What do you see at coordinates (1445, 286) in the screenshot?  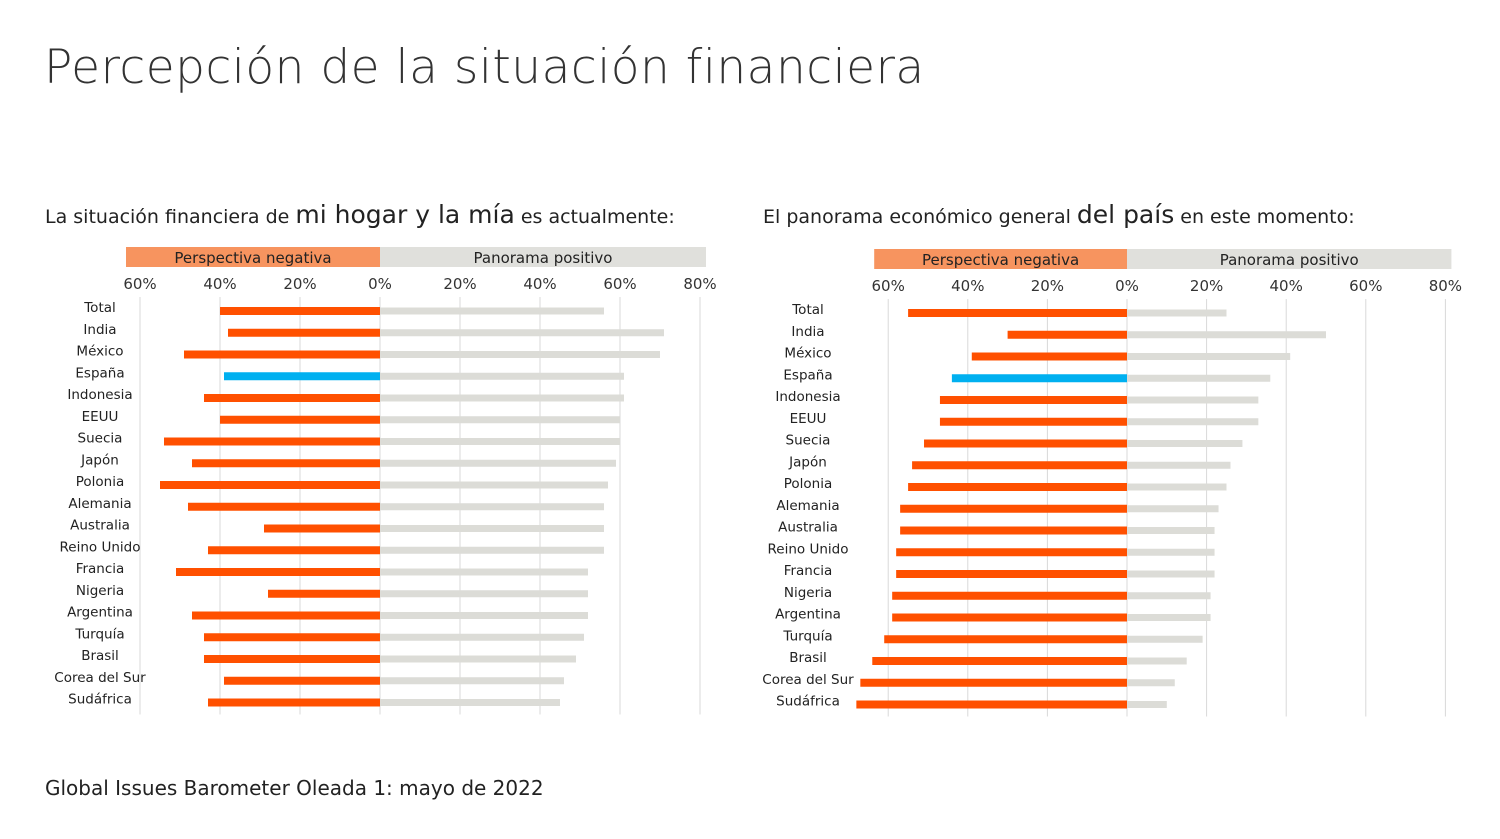 I see `x-tick-label: 80%` at bounding box center [1445, 286].